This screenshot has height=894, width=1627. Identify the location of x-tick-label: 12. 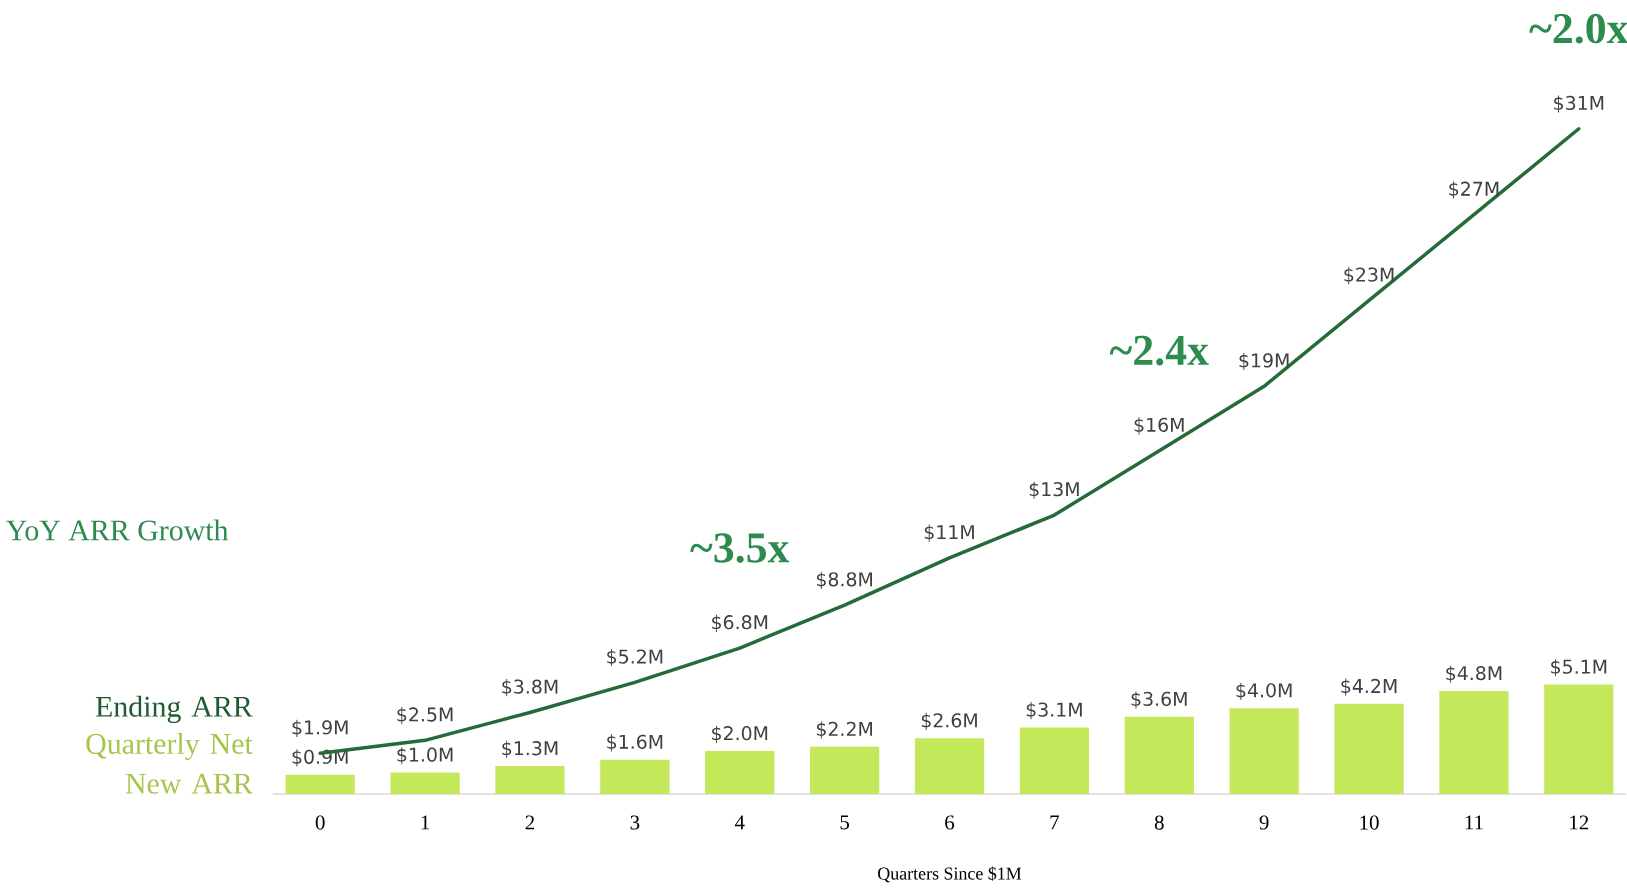
(1579, 822).